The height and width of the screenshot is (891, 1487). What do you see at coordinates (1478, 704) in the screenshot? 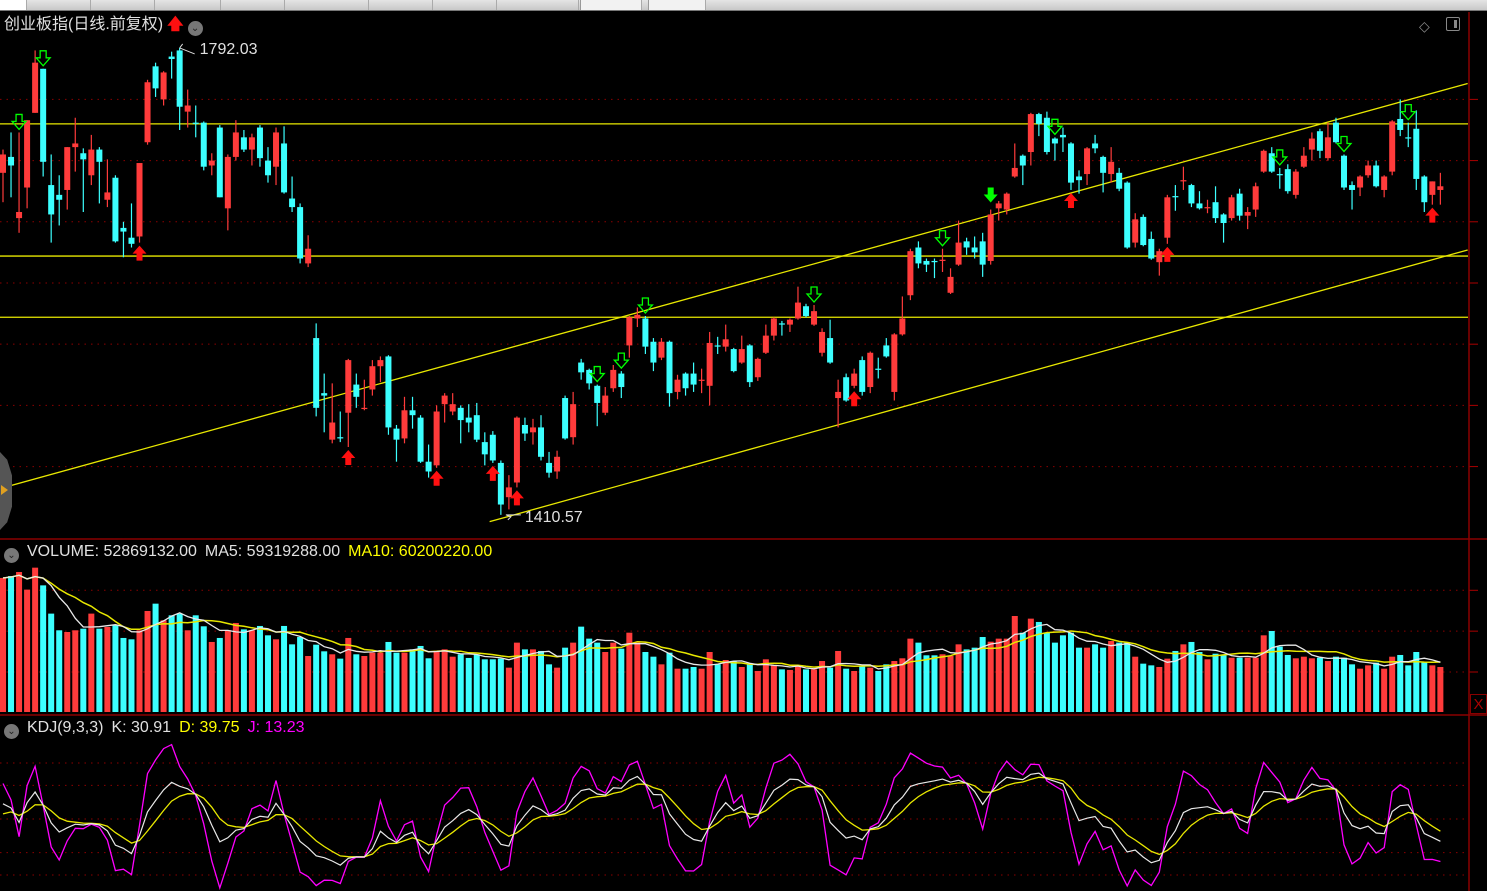
I see `close-indicator-button: X` at bounding box center [1478, 704].